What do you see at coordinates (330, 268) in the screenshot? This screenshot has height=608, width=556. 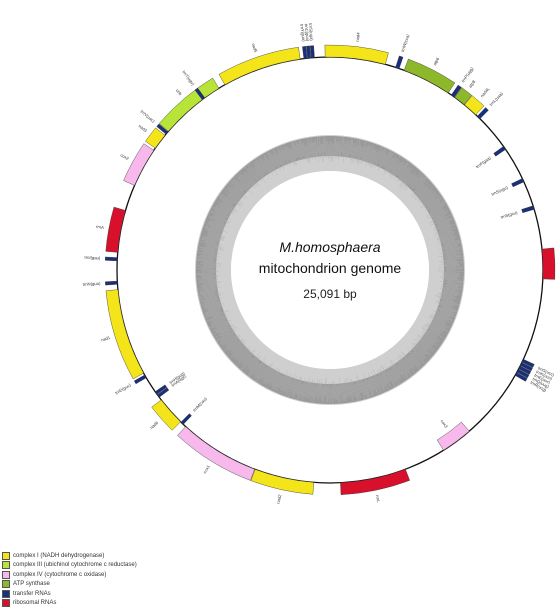 I see `genome-subtitle: mitochondrion genome` at bounding box center [330, 268].